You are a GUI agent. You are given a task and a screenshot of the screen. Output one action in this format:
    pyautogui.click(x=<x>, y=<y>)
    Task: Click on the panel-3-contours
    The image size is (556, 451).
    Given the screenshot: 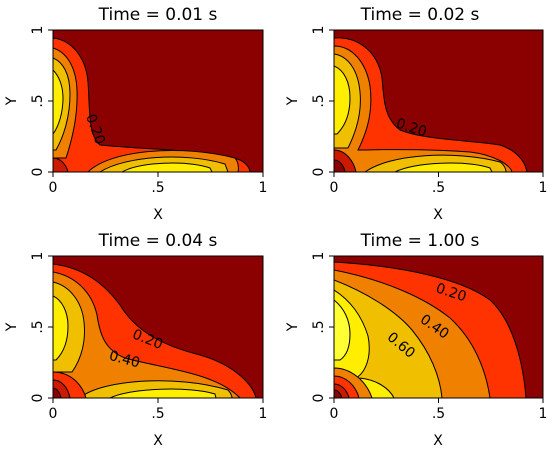 What is the action you would take?
    pyautogui.click(x=158, y=327)
    